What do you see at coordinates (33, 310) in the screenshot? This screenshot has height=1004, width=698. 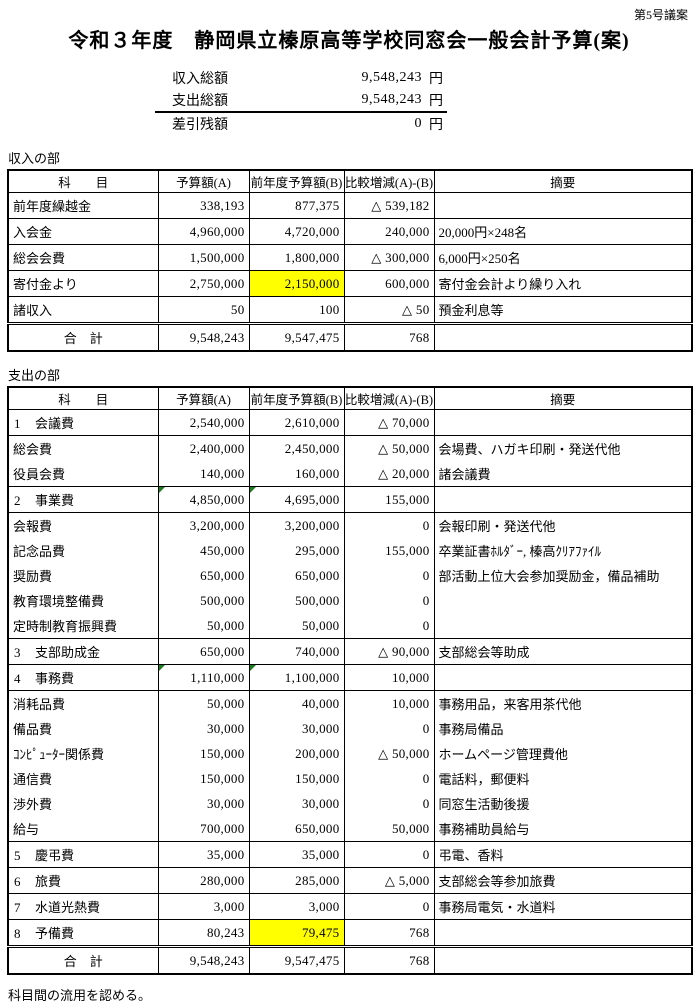 I see `item-label: 諸収入` at bounding box center [33, 310].